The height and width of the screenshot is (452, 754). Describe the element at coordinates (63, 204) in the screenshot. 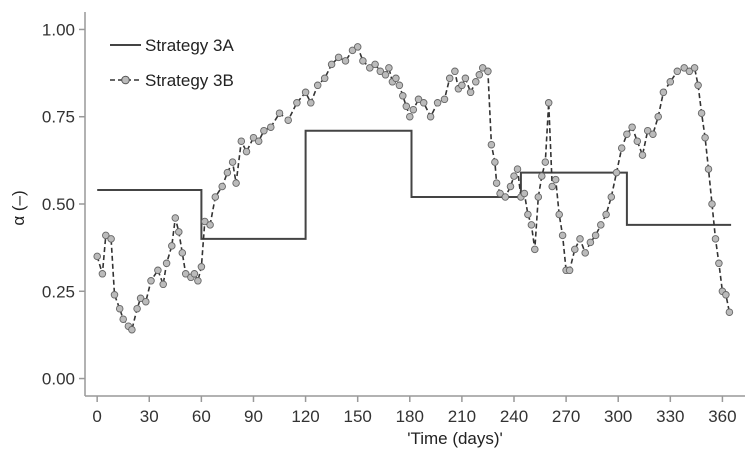

I see `y-axis-ticks: 0.00 0.25 0.50 0.75 1.00` at that location.